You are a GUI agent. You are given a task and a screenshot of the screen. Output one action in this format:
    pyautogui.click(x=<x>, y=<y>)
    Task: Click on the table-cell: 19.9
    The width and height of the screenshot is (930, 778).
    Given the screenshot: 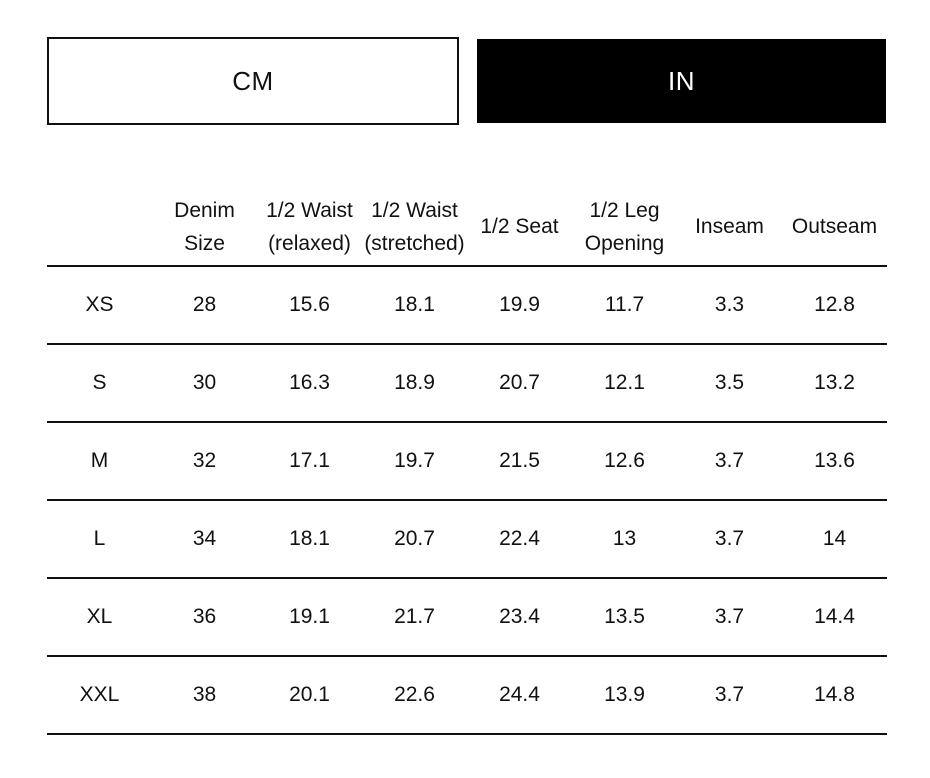 What is the action you would take?
    pyautogui.click(x=519, y=305)
    